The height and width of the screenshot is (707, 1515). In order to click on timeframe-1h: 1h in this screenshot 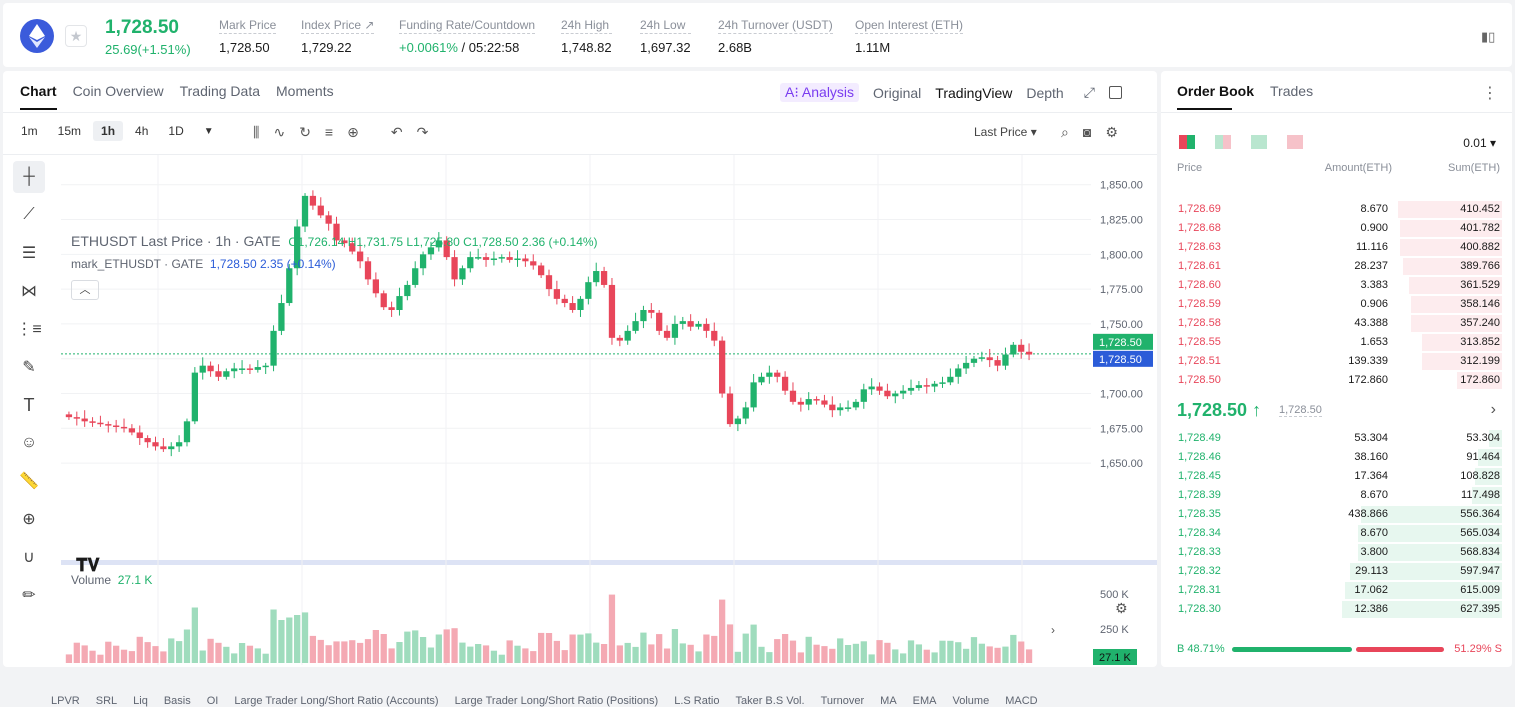, I will do `click(108, 131)`.